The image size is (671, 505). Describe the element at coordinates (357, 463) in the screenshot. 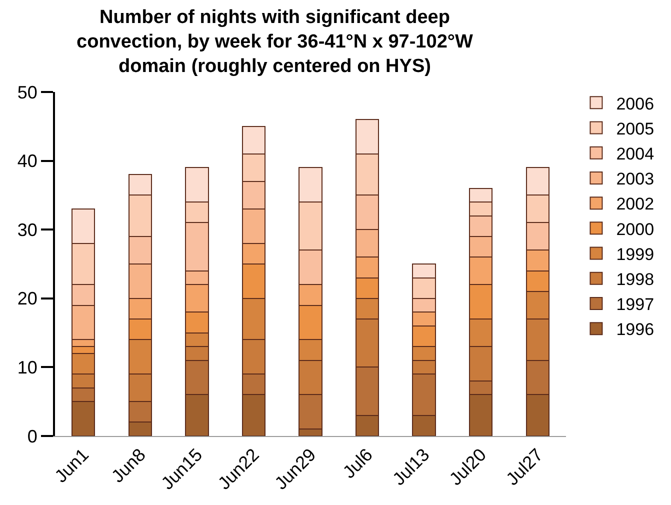

I see `x-tick-label: Jul6` at that location.